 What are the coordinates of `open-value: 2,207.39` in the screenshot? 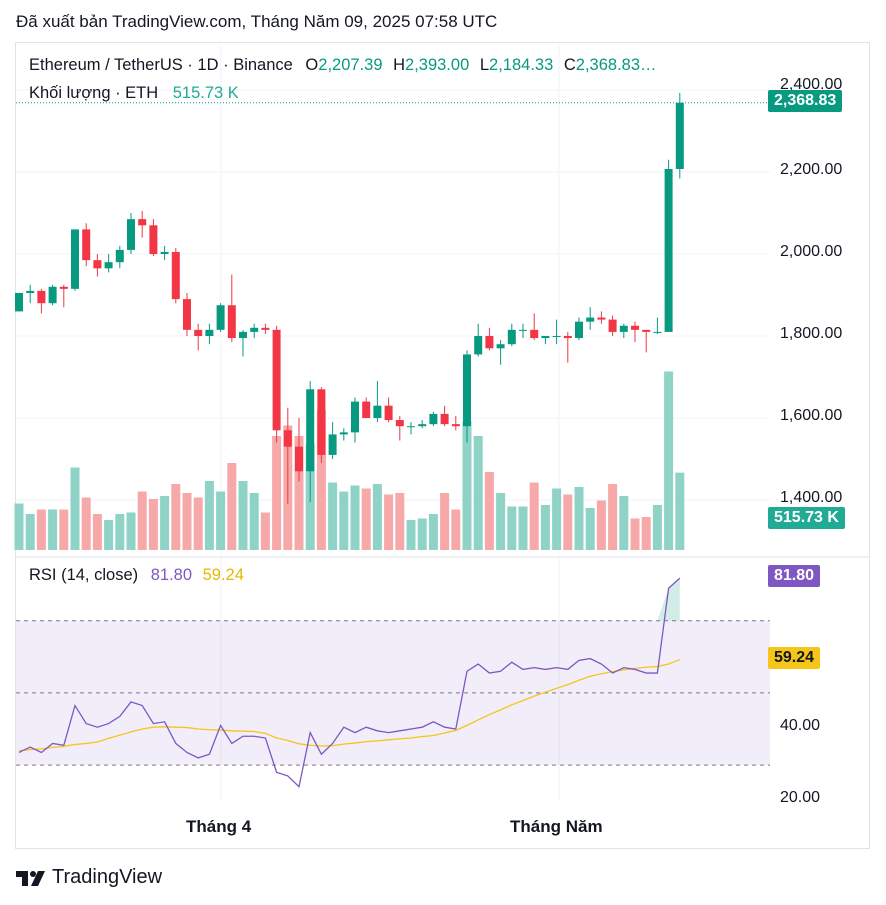 It's located at (350, 65).